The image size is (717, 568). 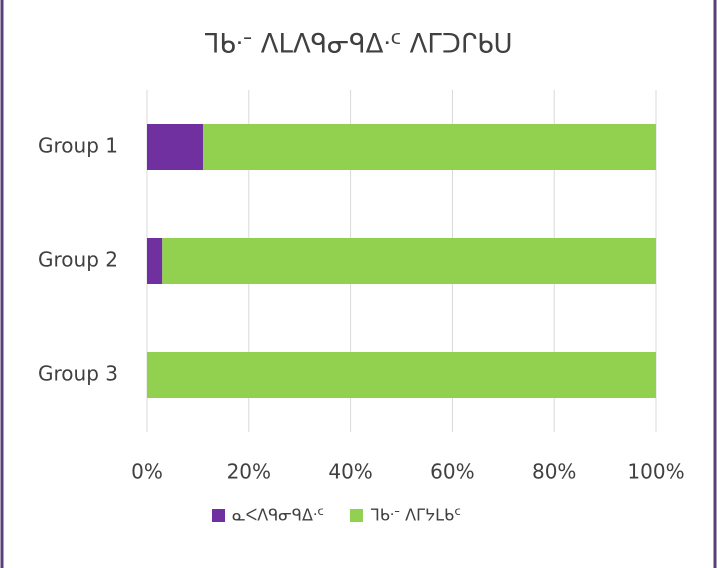 What do you see at coordinates (655, 472) in the screenshot?
I see `x-tick-label: 100%` at bounding box center [655, 472].